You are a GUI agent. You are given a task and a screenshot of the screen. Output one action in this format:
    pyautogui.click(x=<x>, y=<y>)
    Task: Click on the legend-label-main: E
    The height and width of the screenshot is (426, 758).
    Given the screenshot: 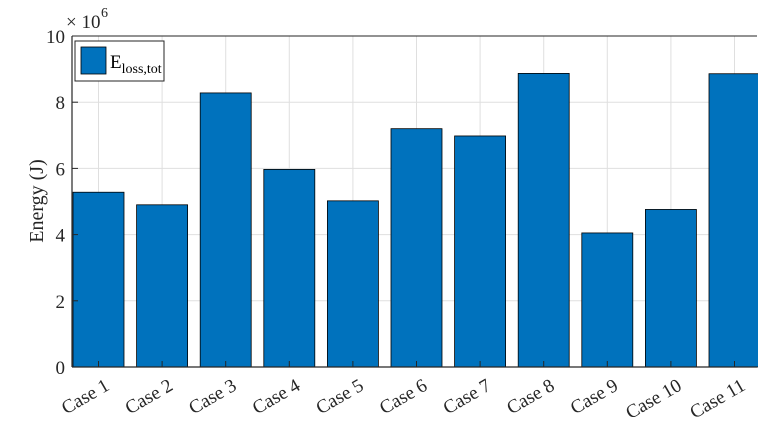 What is the action you would take?
    pyautogui.click(x=116, y=62)
    